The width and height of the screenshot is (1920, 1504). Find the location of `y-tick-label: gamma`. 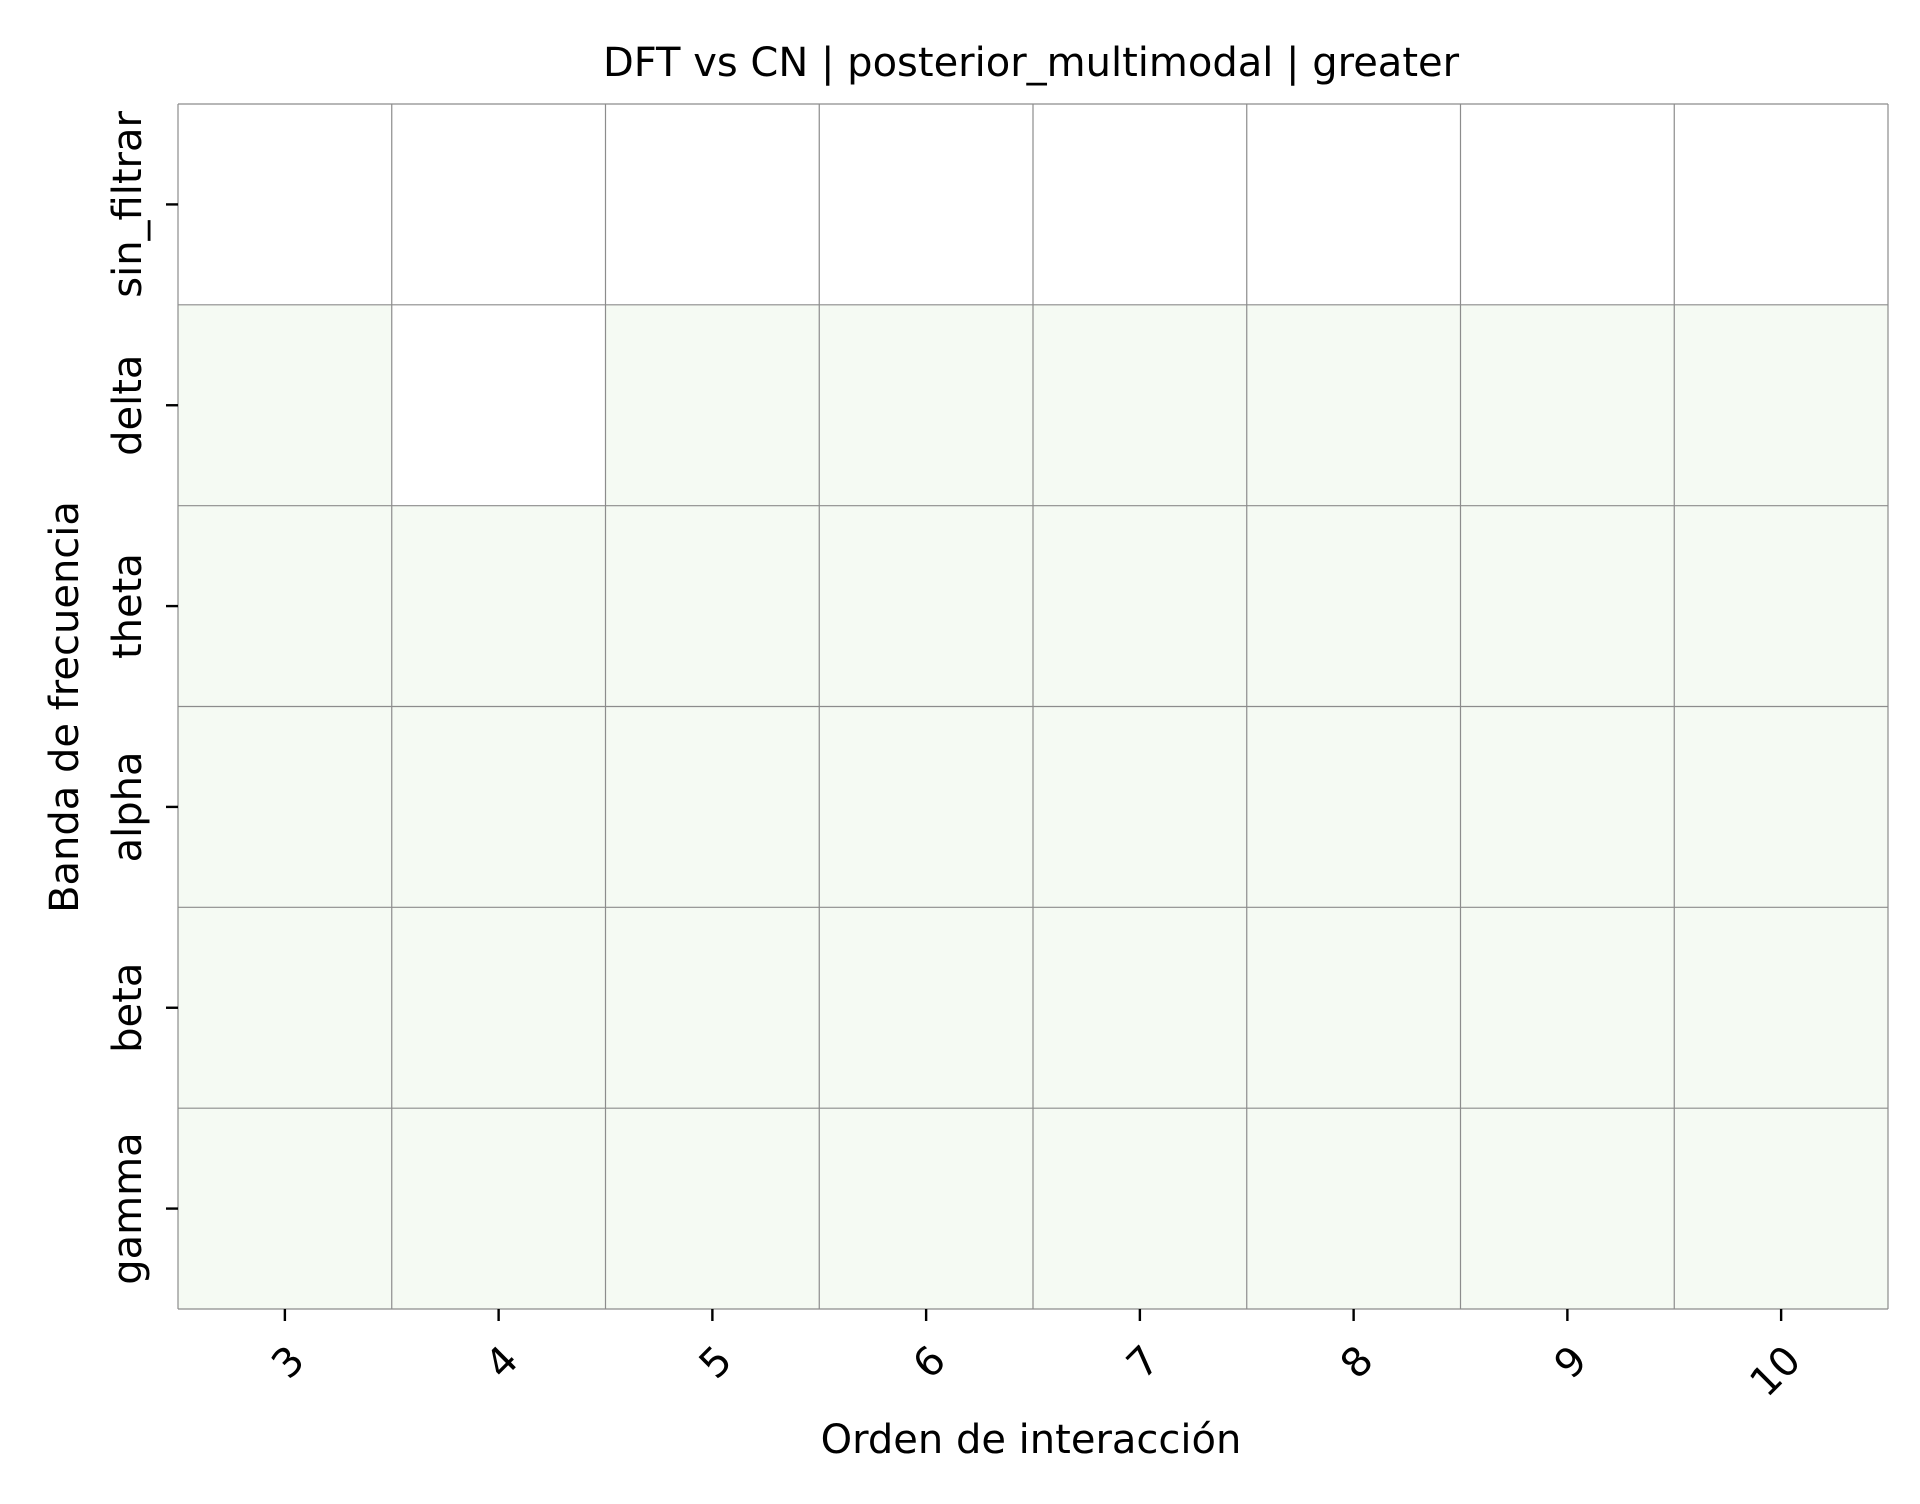

y-tick-label: gamma is located at coordinates (128, 1208).